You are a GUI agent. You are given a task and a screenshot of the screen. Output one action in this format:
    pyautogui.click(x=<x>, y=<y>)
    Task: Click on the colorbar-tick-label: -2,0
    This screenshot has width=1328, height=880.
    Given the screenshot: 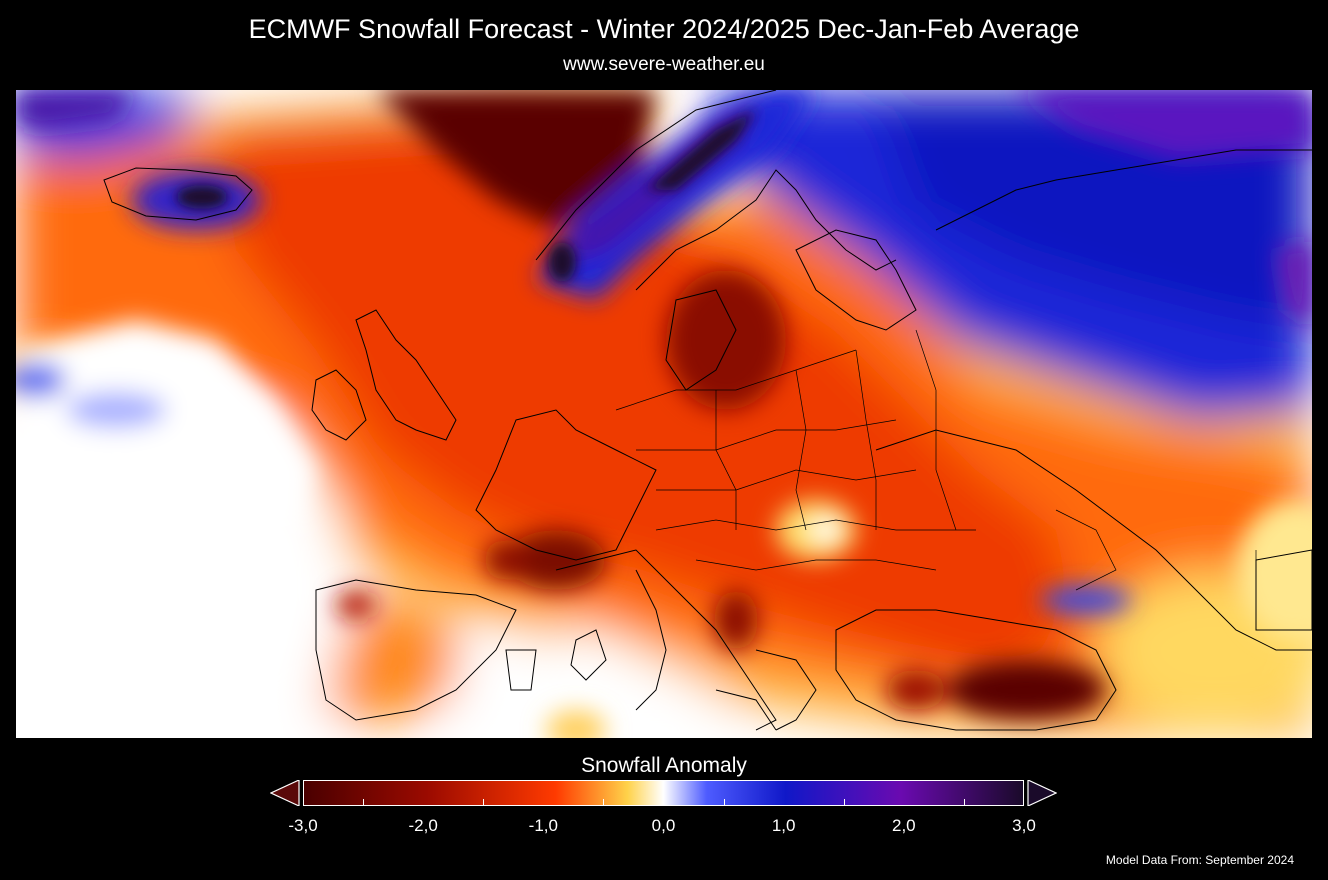 What is the action you would take?
    pyautogui.click(x=423, y=825)
    